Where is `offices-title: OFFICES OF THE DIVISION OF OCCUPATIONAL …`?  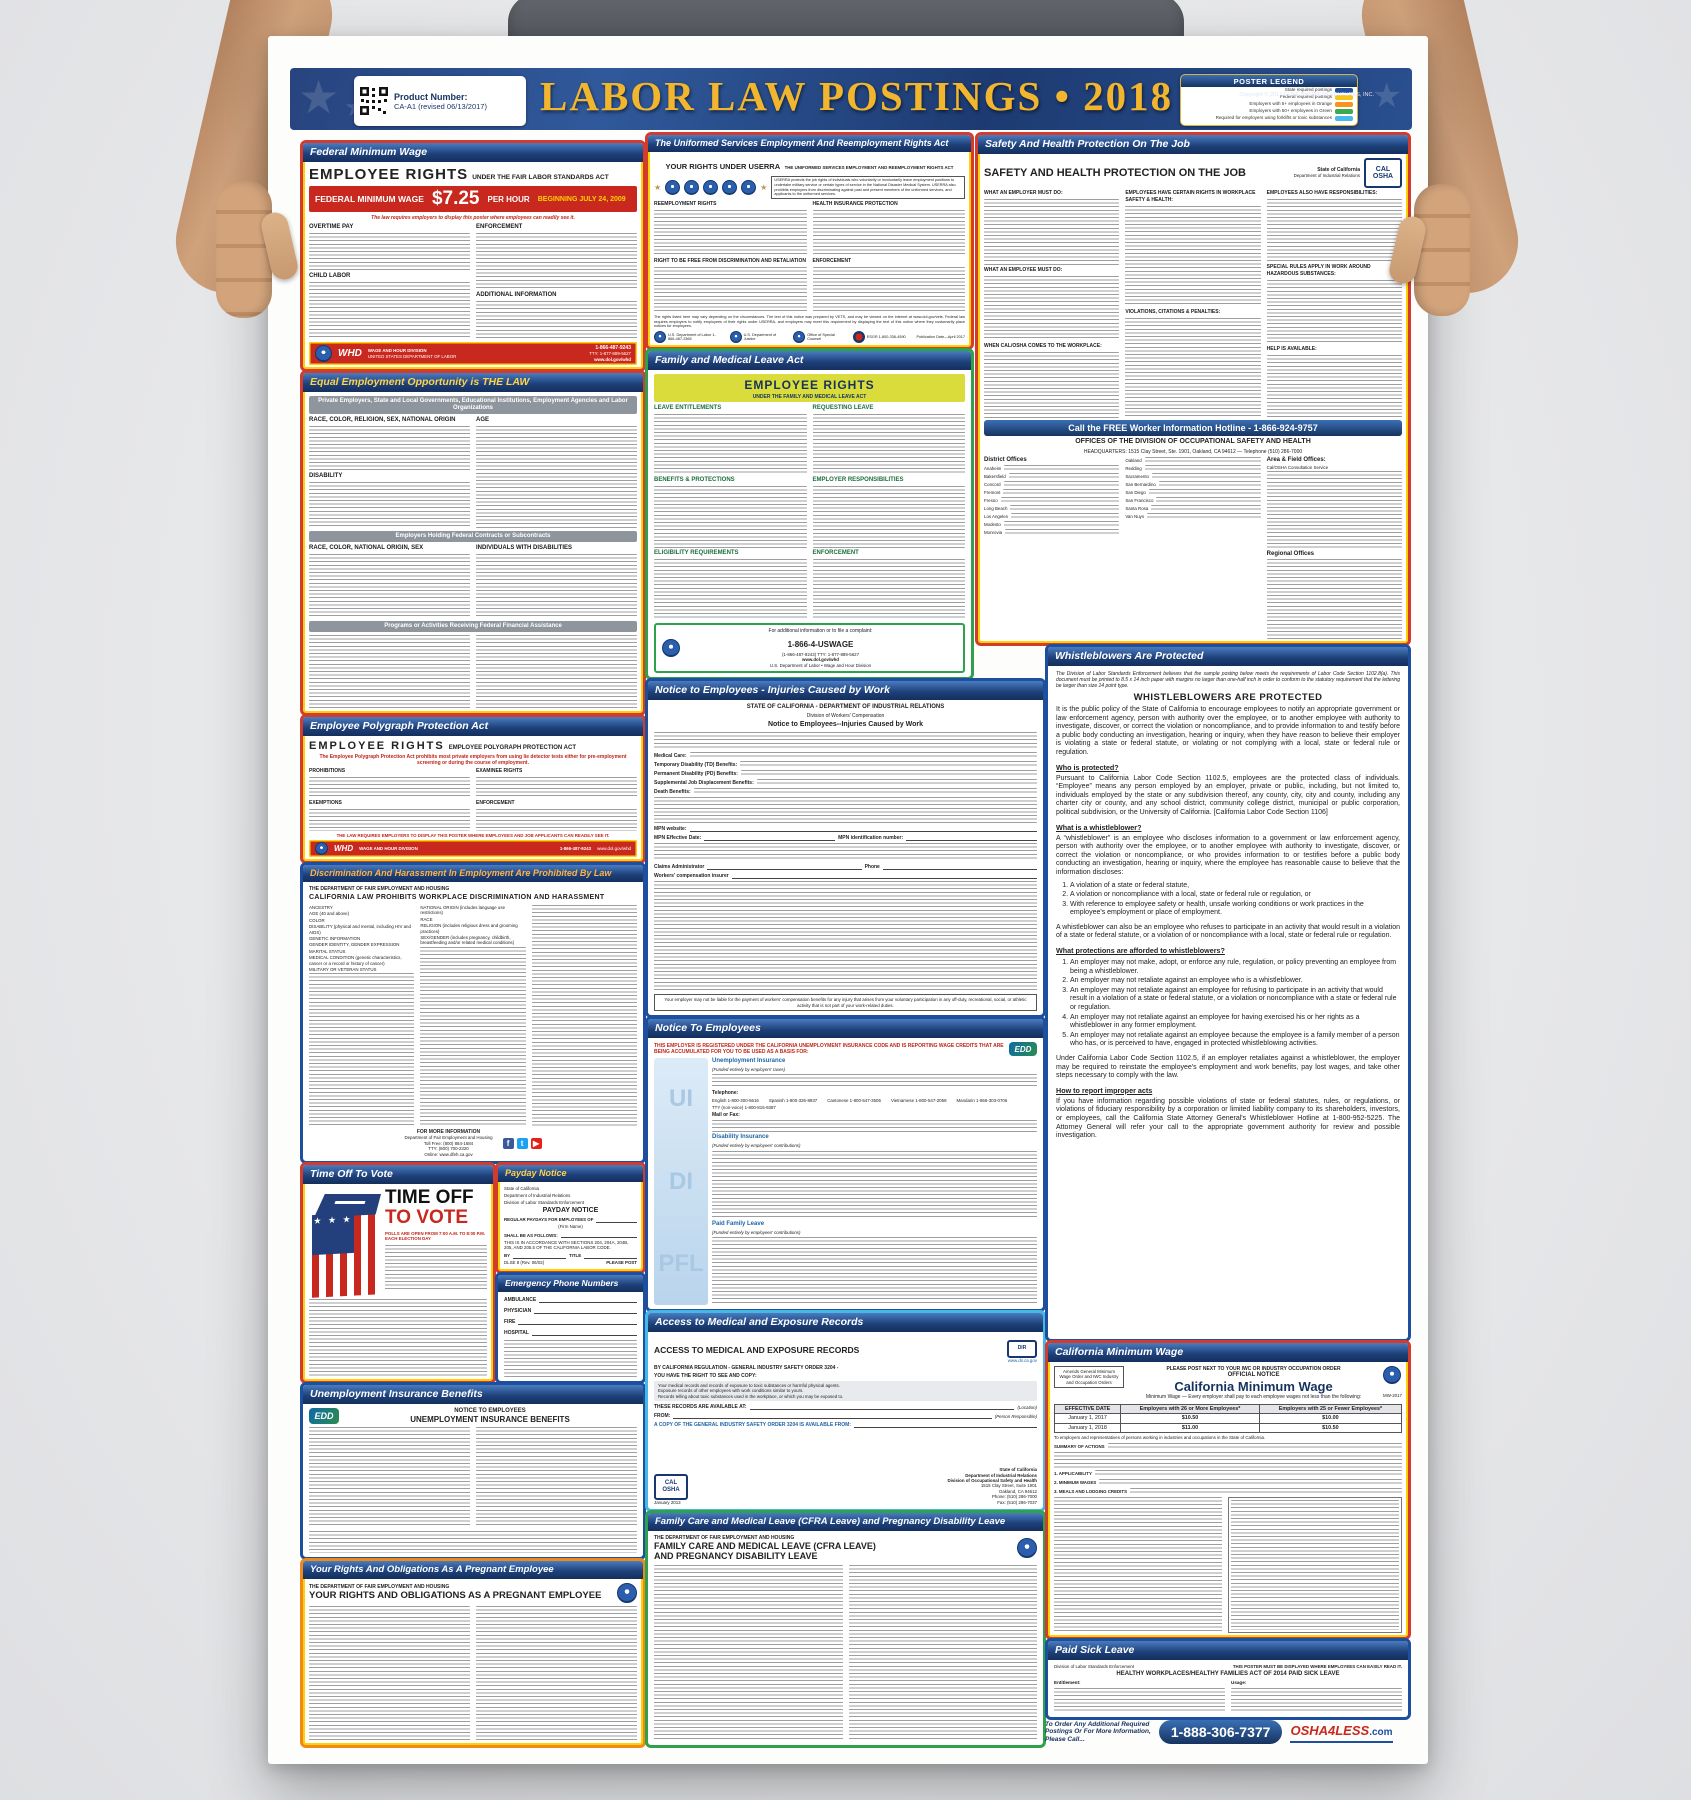
offices-title: OFFICES OF THE DIVISION OF OCCUPATIONAL … is located at coordinates (1193, 442).